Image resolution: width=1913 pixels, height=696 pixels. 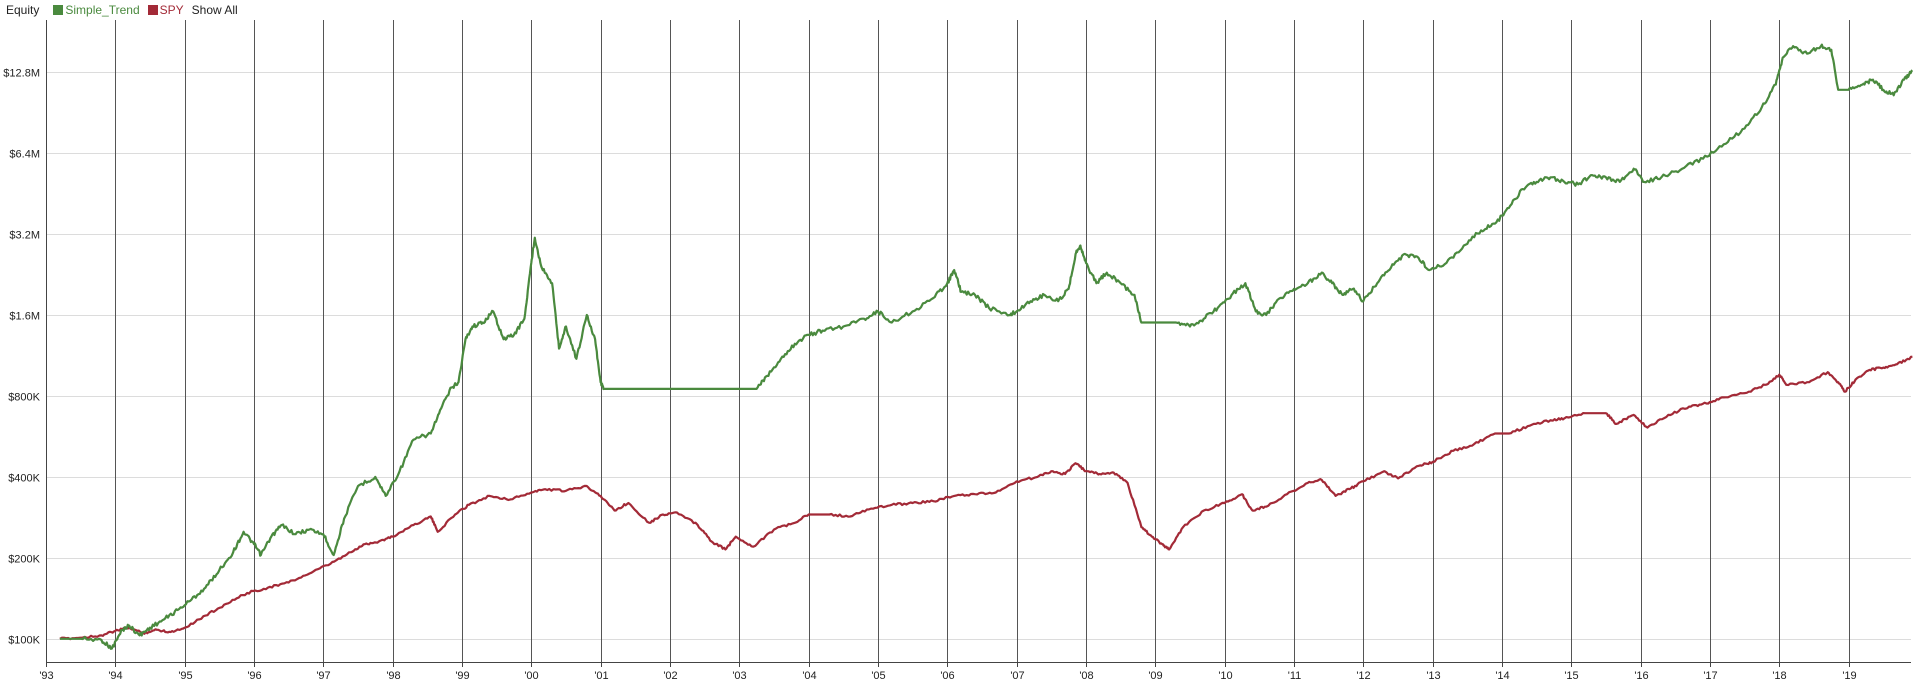 What do you see at coordinates (739, 676) in the screenshot?
I see `x-tick-label: '03` at bounding box center [739, 676].